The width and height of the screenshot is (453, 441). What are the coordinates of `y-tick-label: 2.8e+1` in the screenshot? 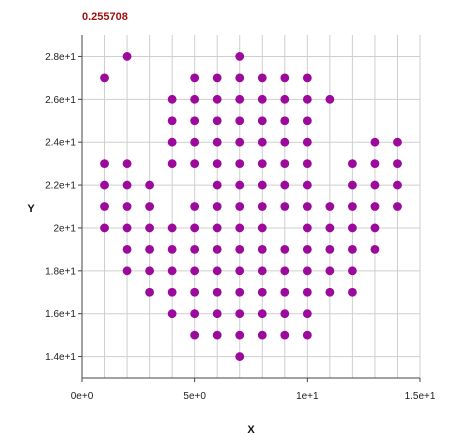 It's located at (60, 57).